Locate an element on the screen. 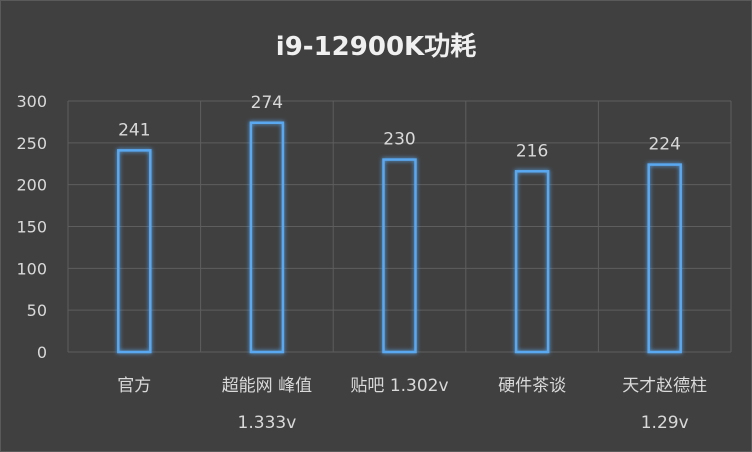 This screenshot has height=452, width=752. y-tick-label: 150 is located at coordinates (31, 227).